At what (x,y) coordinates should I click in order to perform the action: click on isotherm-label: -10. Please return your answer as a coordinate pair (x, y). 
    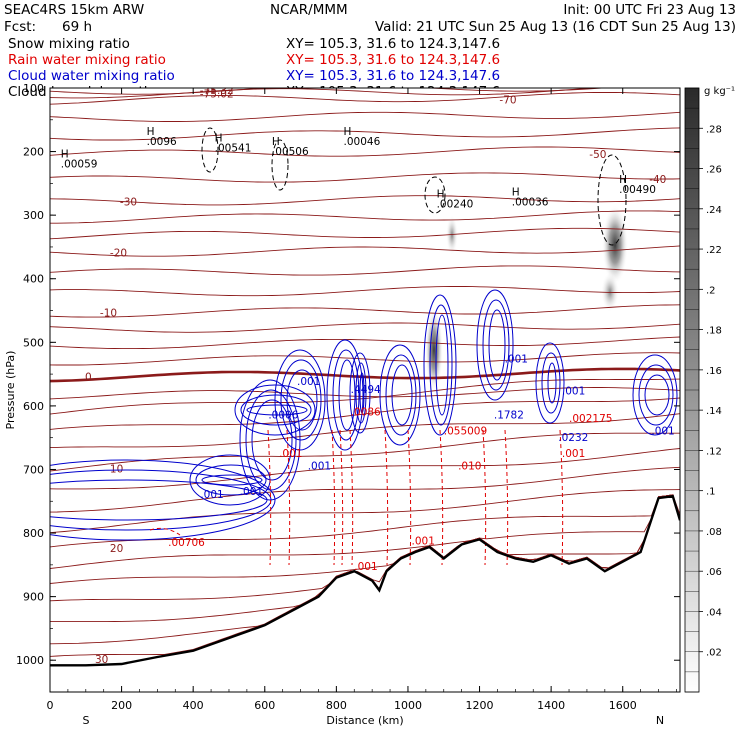
    Looking at the image, I should click on (108, 314).